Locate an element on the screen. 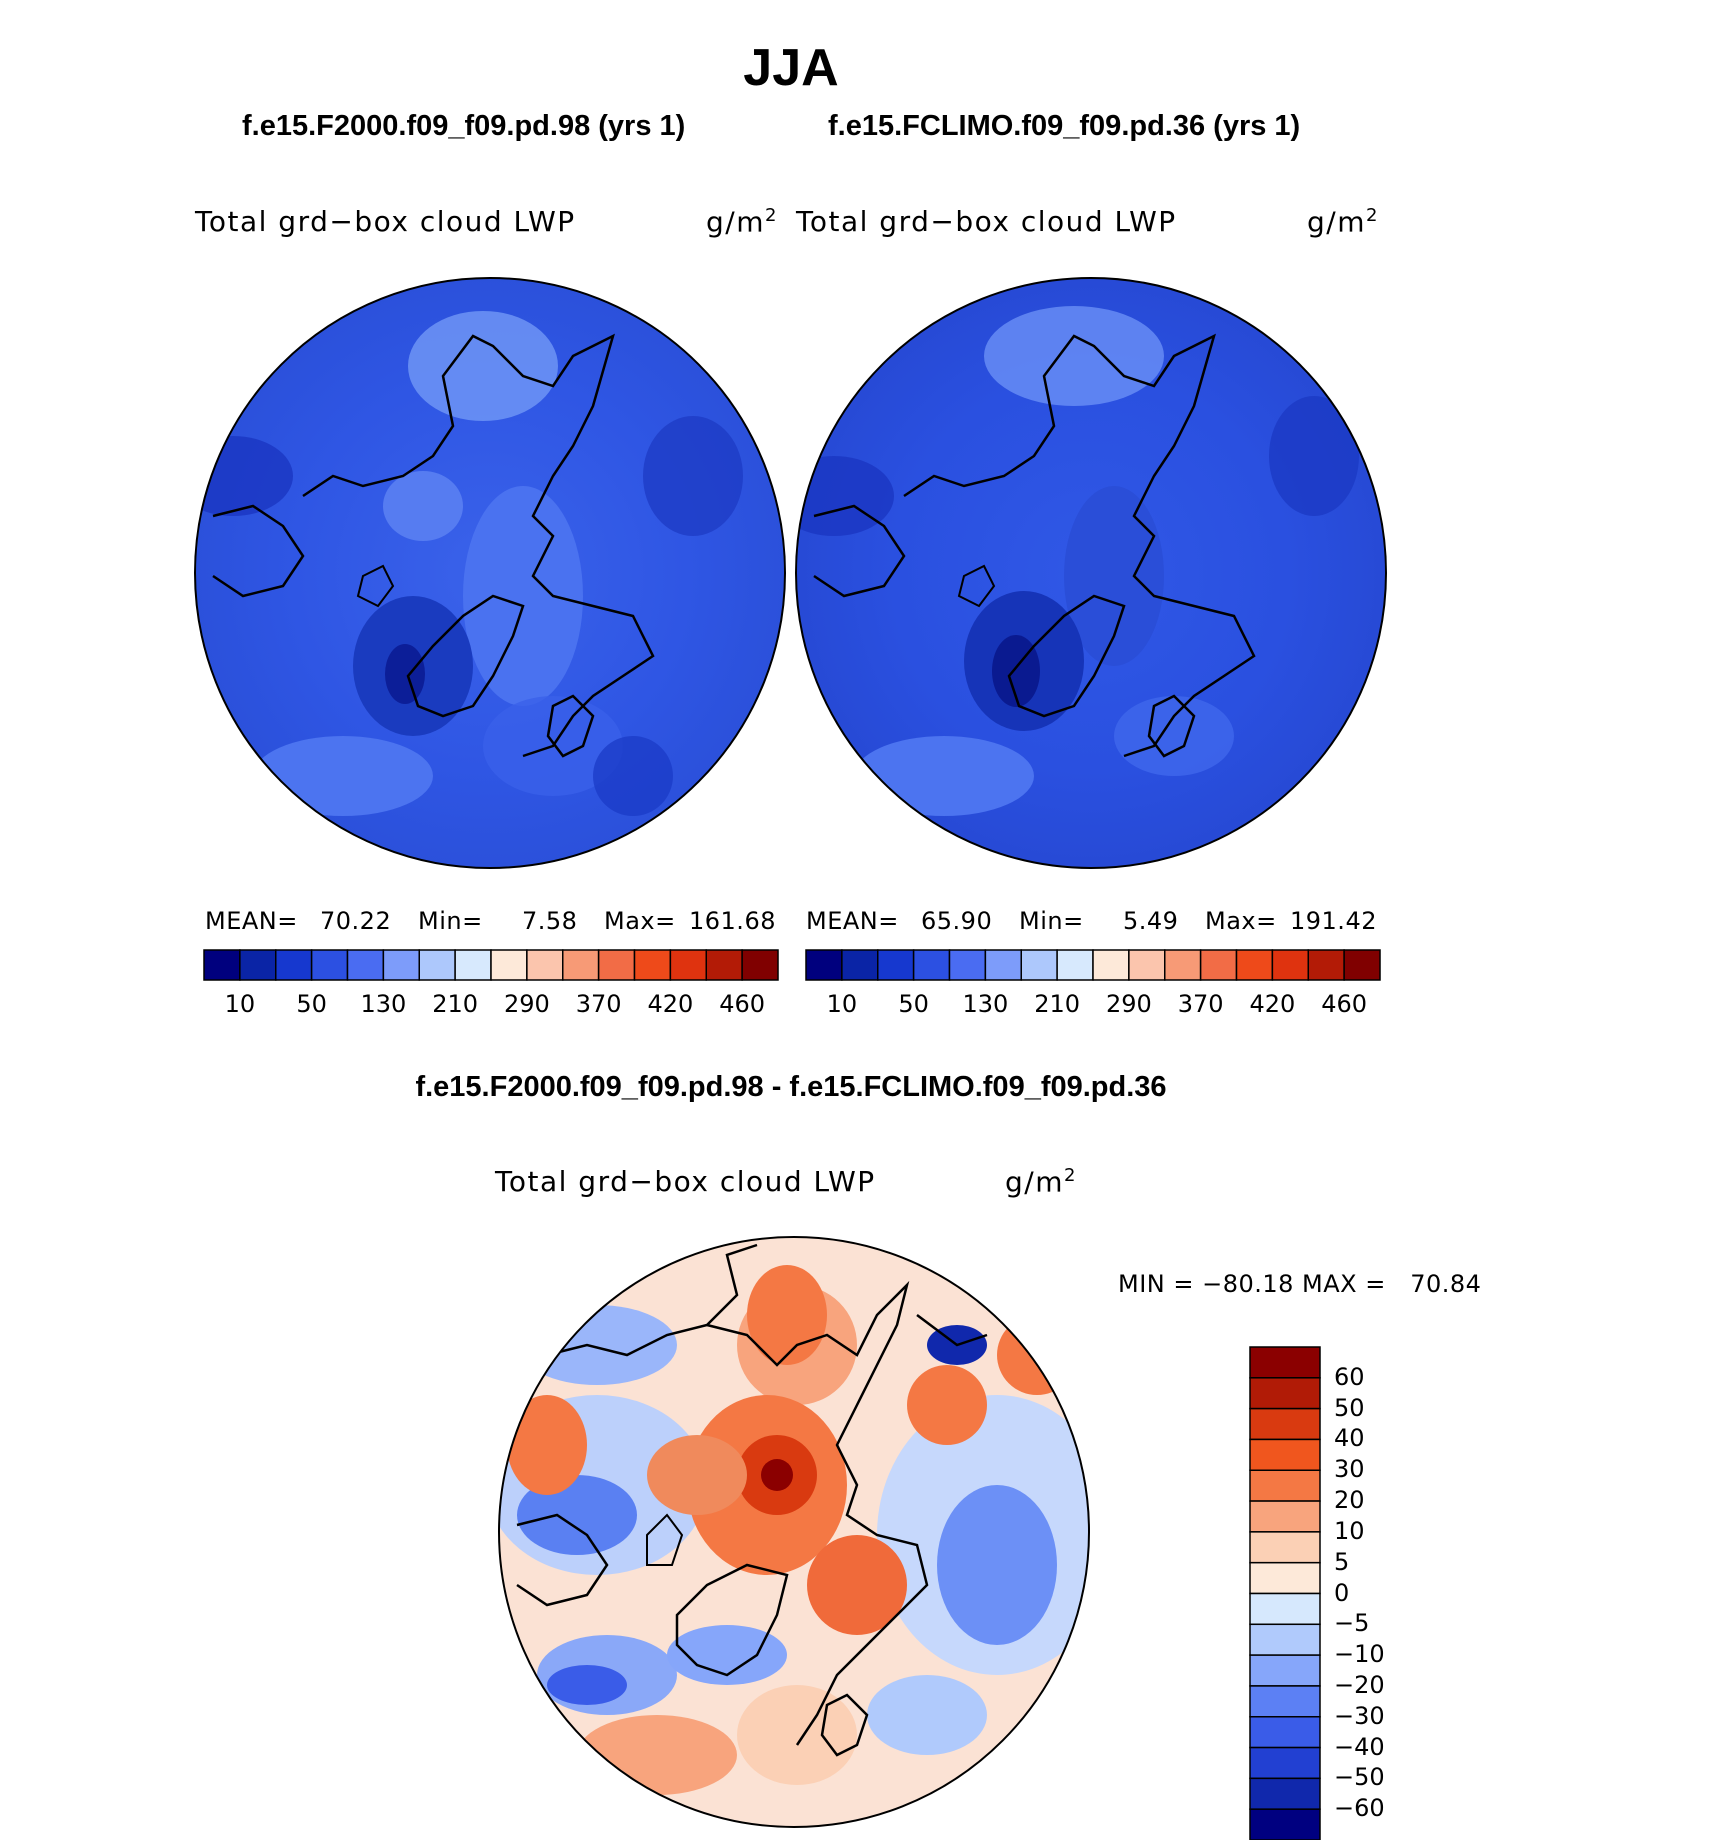 Image resolution: width=1710 pixels, height=1840 pixels. difference-colorbar-tick-label: 20 is located at coordinates (1349, 1500).